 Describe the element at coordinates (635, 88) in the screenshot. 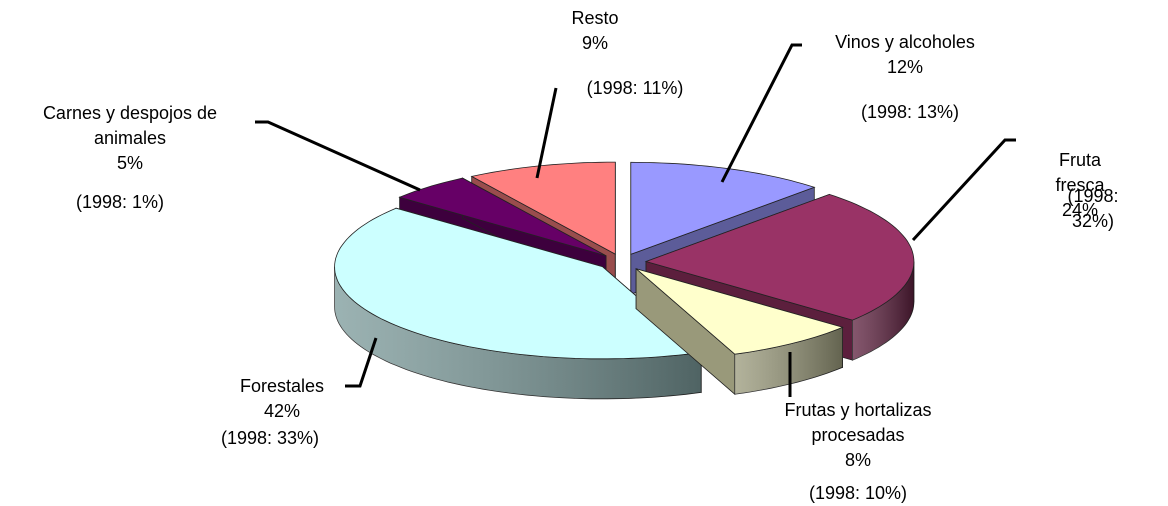

I see `note-label: (1998: 11%)` at that location.